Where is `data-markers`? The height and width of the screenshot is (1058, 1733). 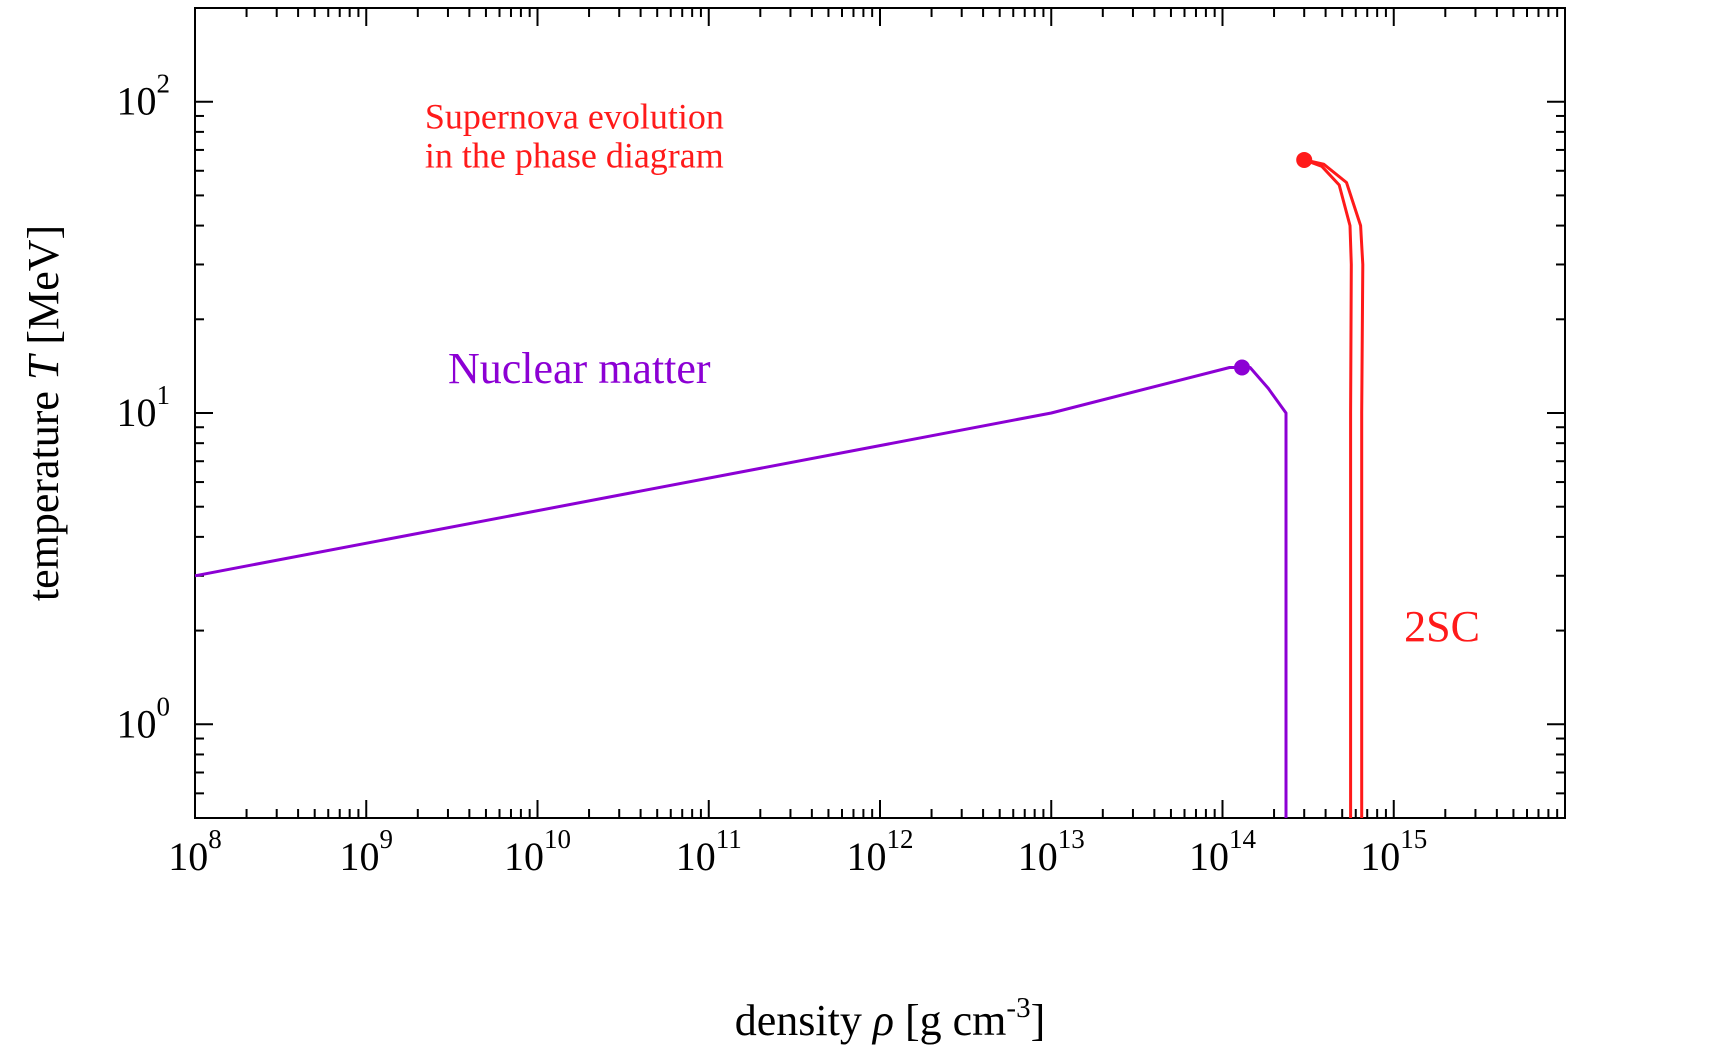
data-markers is located at coordinates (1273, 263).